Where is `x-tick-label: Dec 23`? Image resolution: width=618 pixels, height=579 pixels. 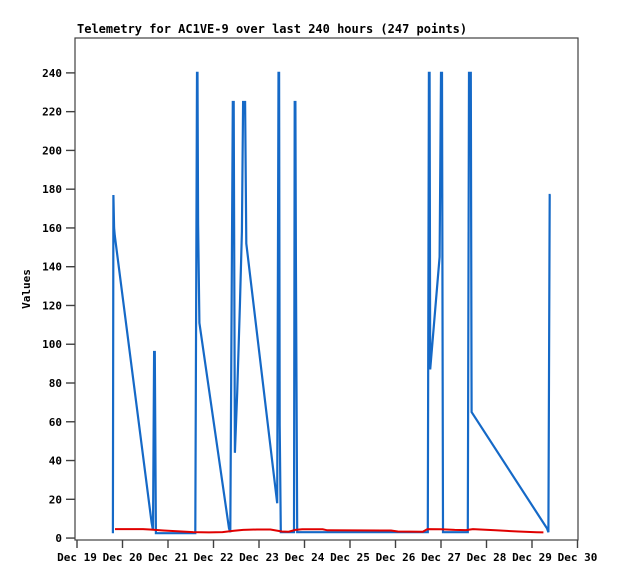
x-tick-label: Dec 23 is located at coordinates (259, 557).